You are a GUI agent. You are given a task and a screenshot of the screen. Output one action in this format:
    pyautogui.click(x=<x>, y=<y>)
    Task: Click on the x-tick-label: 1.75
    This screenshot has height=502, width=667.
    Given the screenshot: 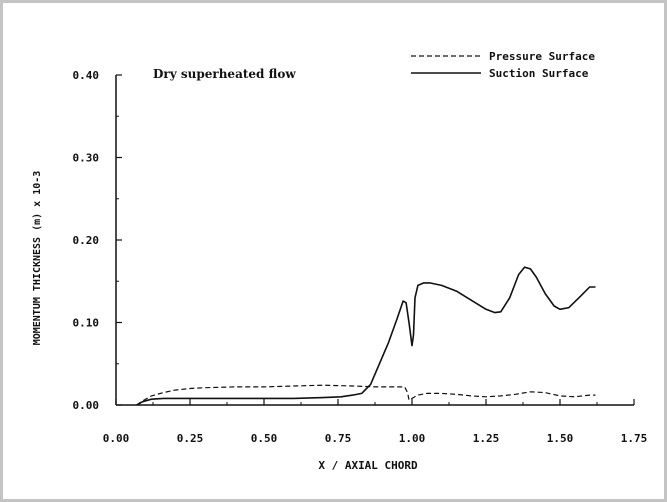 What is the action you would take?
    pyautogui.click(x=634, y=438)
    